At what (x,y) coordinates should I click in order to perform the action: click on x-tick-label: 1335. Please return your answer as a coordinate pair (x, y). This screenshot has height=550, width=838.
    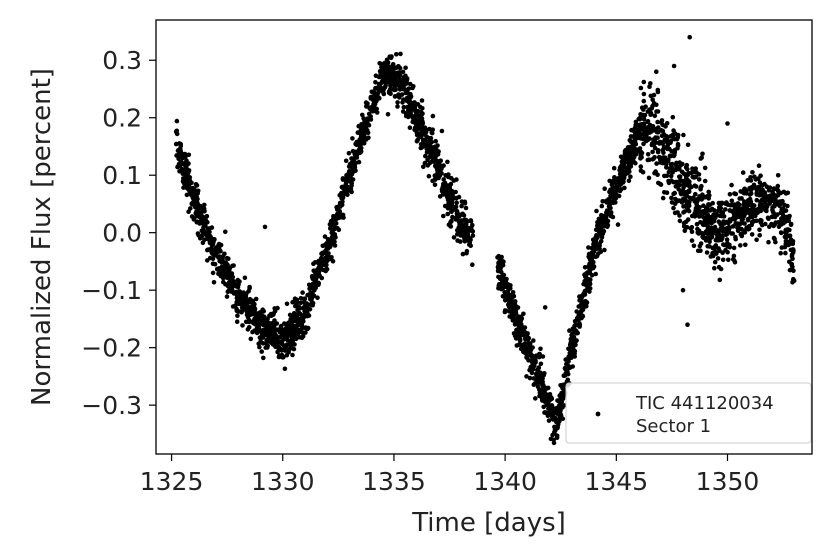
    Looking at the image, I should click on (394, 481).